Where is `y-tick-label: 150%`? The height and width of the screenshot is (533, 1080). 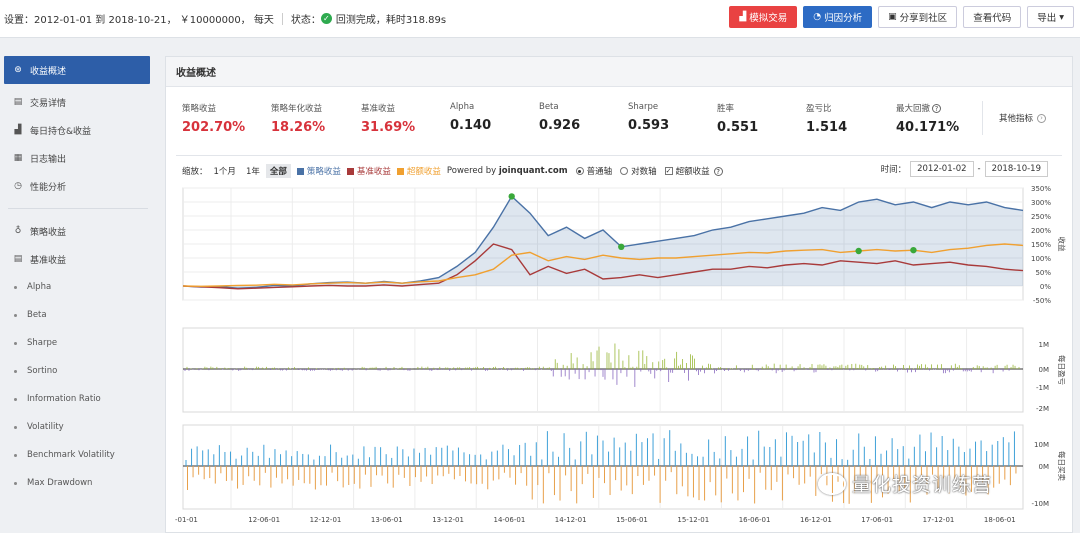
y-tick-label: 150% is located at coordinates (1041, 245).